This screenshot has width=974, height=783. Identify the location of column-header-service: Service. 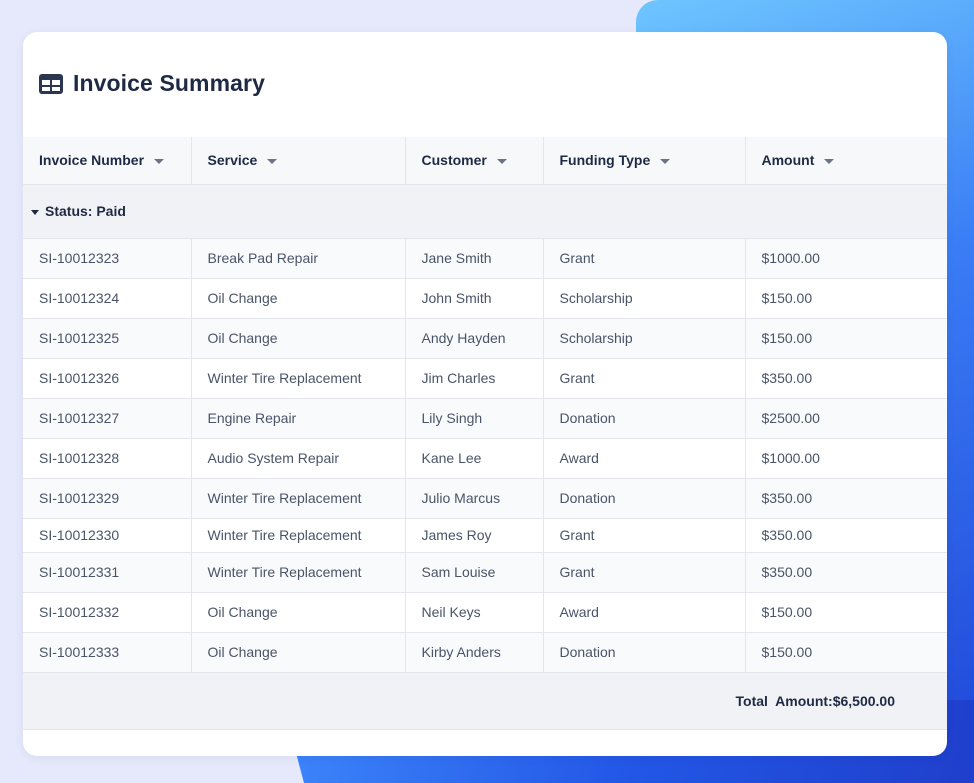
(298, 161).